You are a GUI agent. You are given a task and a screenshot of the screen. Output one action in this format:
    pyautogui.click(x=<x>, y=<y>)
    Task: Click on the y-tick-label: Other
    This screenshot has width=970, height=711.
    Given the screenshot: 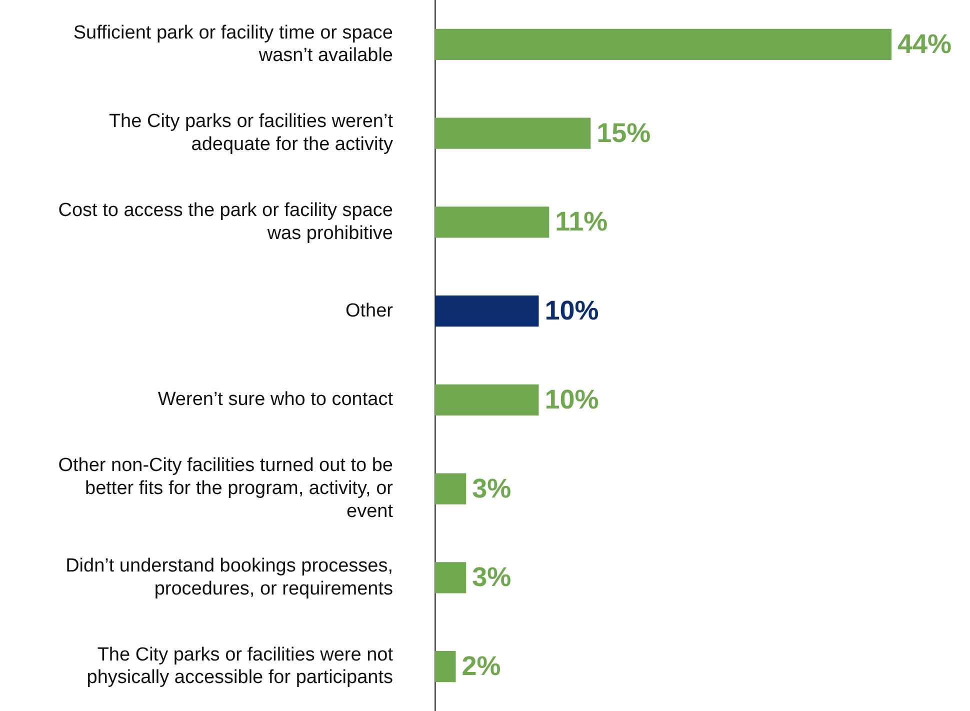 What is the action you would take?
    pyautogui.click(x=369, y=311)
    